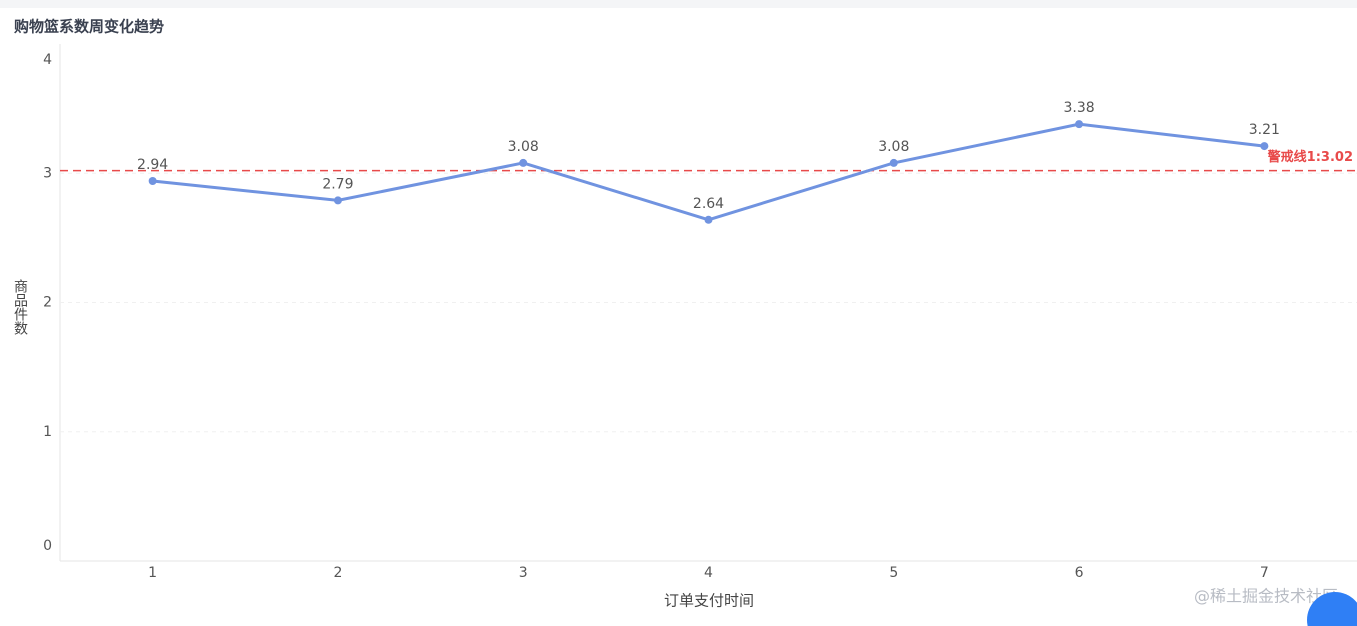 The height and width of the screenshot is (626, 1357). Describe the element at coordinates (893, 573) in the screenshot. I see `x-tick-label: 5` at that location.